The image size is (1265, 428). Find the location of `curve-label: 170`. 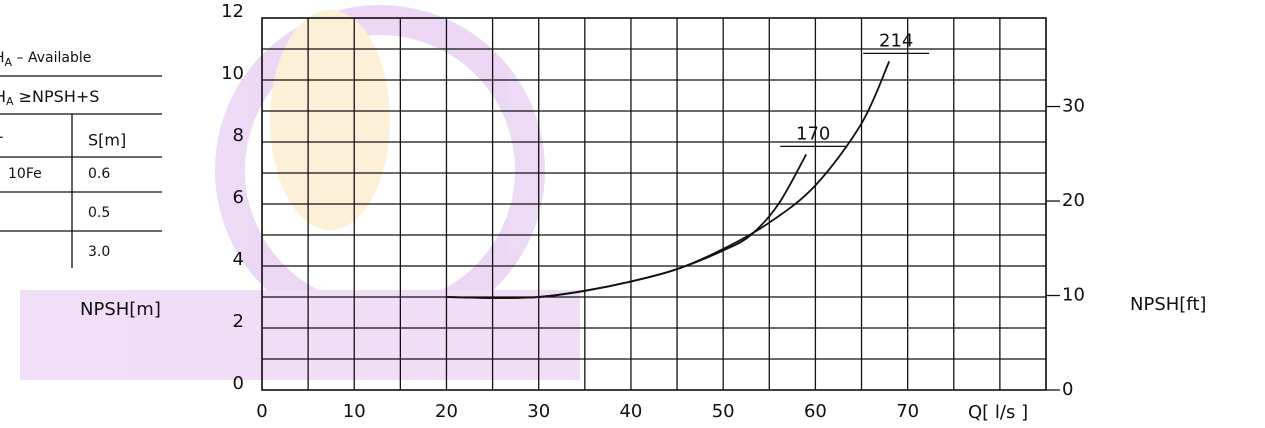

curve-label: 170 is located at coordinates (813, 133).